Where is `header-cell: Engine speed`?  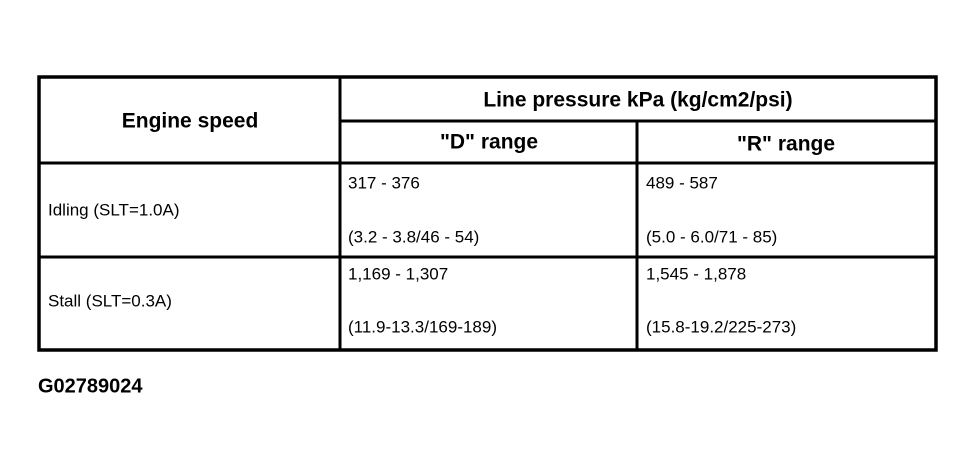
header-cell: Engine speed is located at coordinates (190, 121).